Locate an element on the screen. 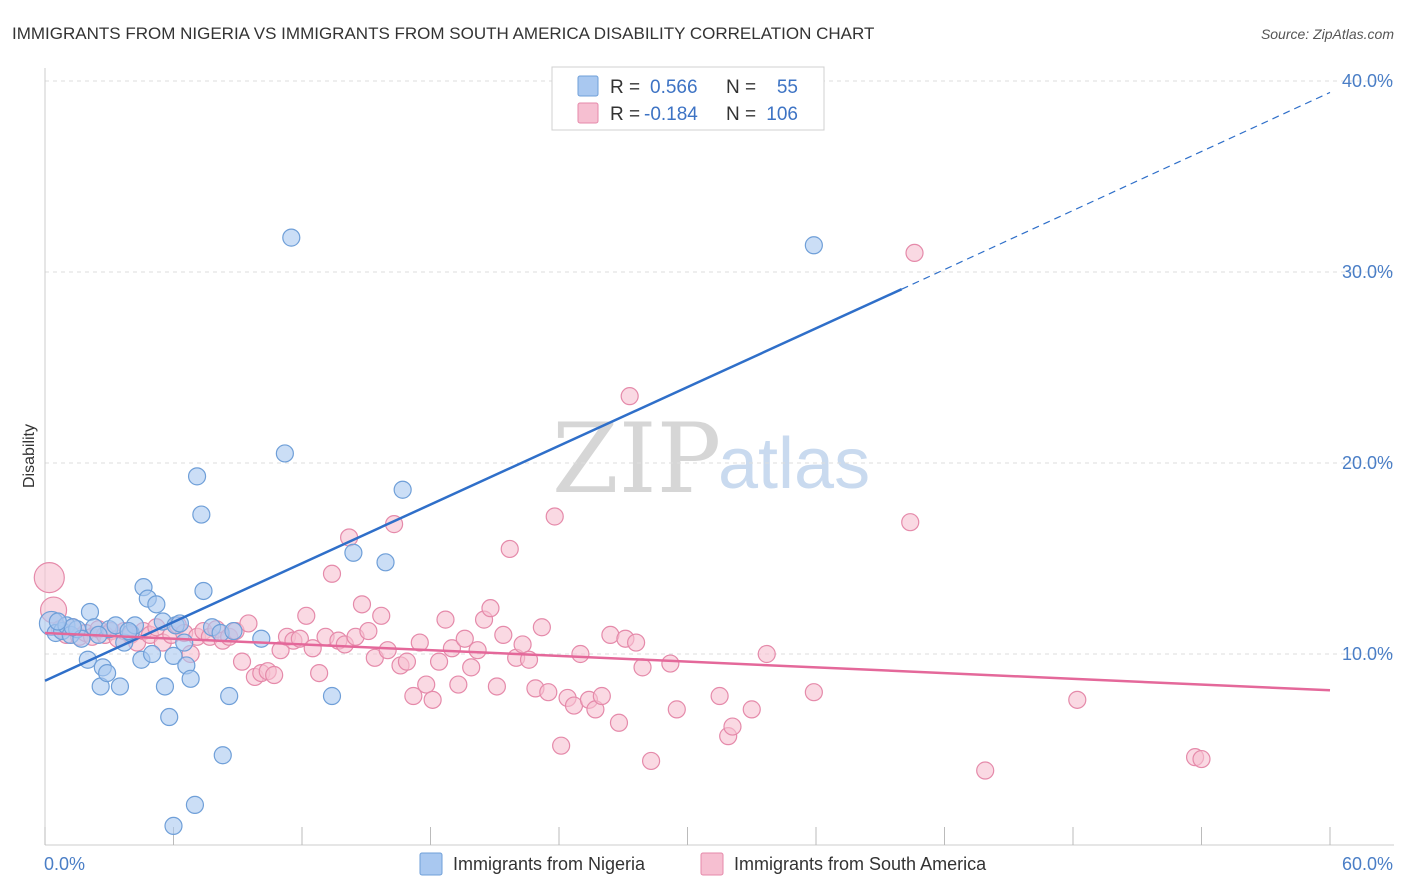 This screenshot has height=892, width=1406. legend-swatch-nigeria is located at coordinates (588, 86).